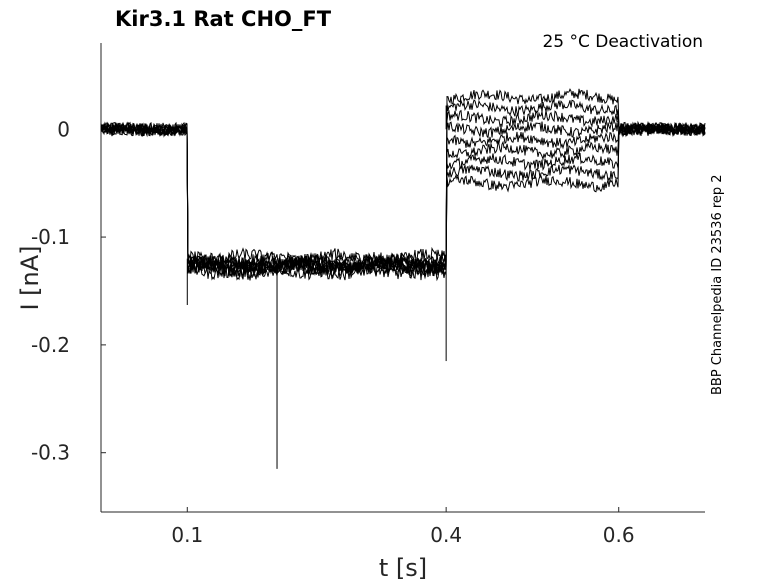 The width and height of the screenshot is (778, 583). What do you see at coordinates (619, 535) in the screenshot?
I see `x-tick-label: 0.6` at bounding box center [619, 535].